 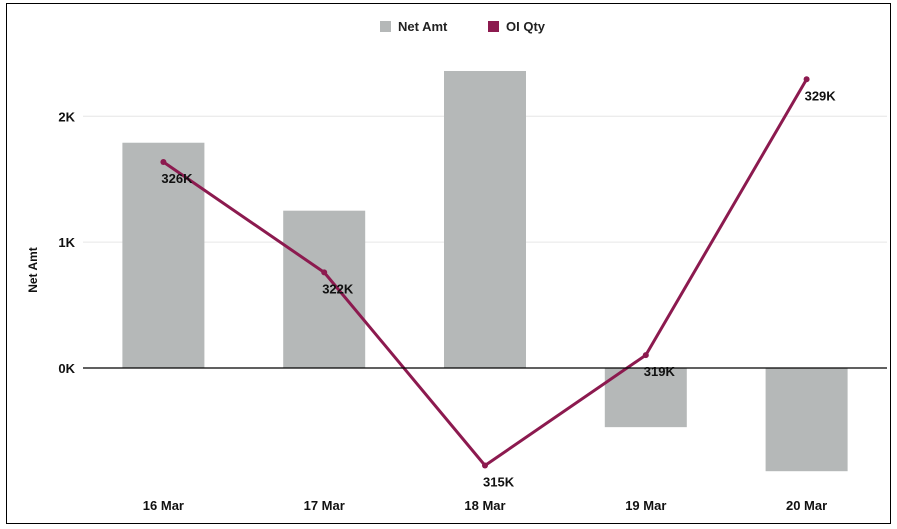 What do you see at coordinates (66, 116) in the screenshot?
I see `y-tick-label: 2K` at bounding box center [66, 116].